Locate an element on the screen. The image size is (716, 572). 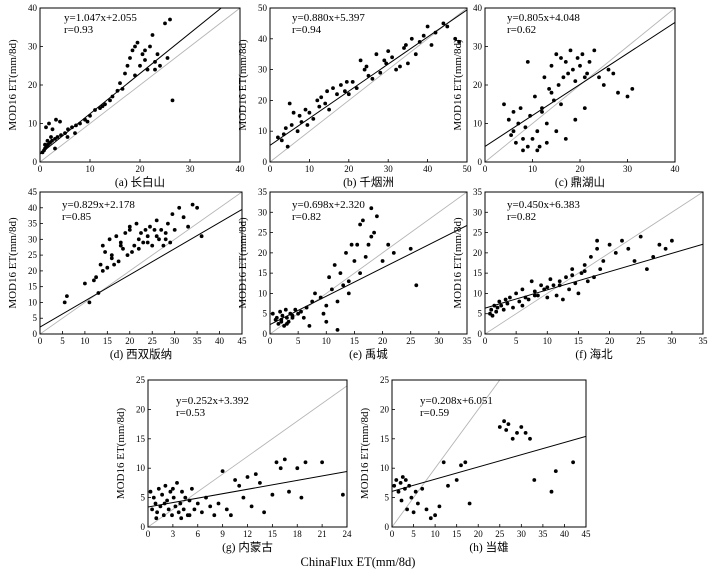
y-tick-label: 30 is located at coordinates (478, 212).